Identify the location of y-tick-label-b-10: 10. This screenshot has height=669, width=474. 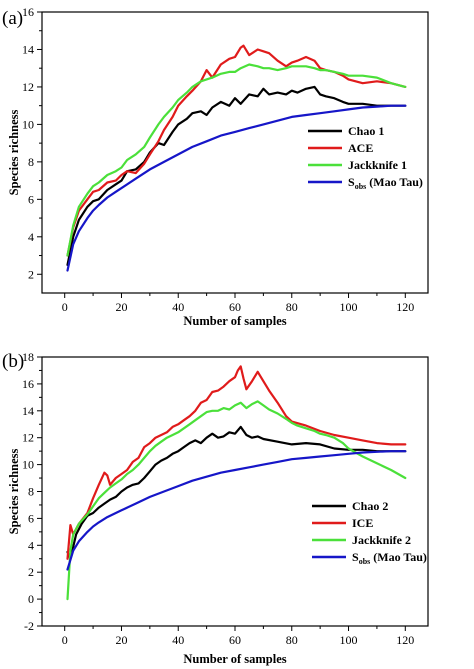
(28, 465).